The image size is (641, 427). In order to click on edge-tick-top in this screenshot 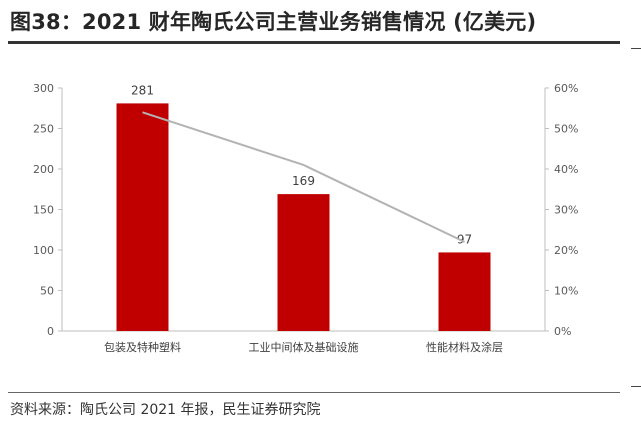, I will do `click(636, 48)`.